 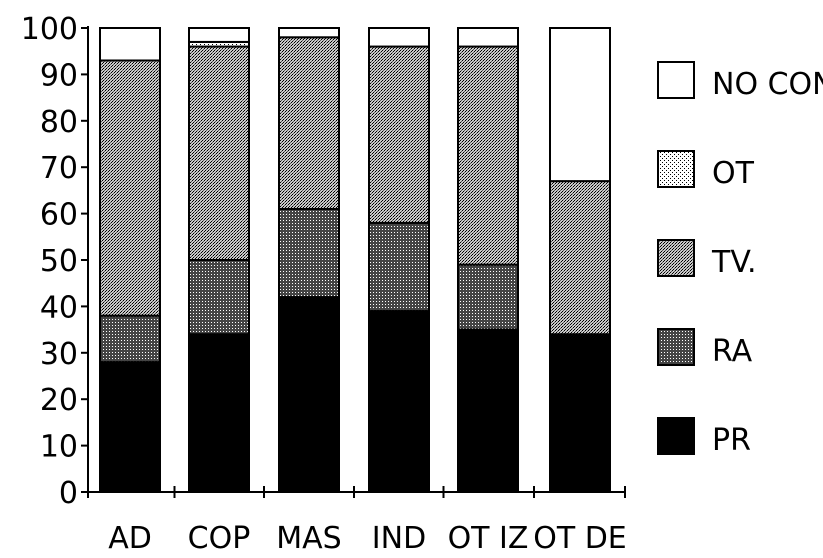 What do you see at coordinates (219, 35) in the screenshot?
I see `bar-segment-nocon-cop` at bounding box center [219, 35].